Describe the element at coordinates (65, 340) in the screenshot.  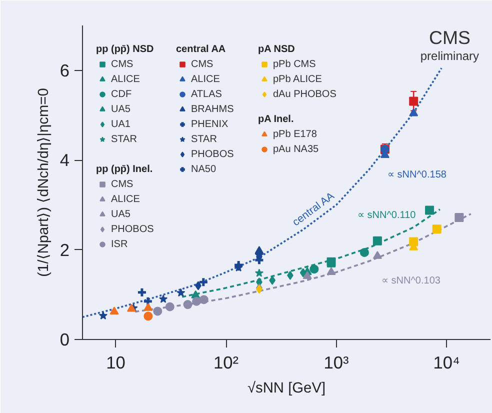
I see `y-tick-label: 0` at that location.